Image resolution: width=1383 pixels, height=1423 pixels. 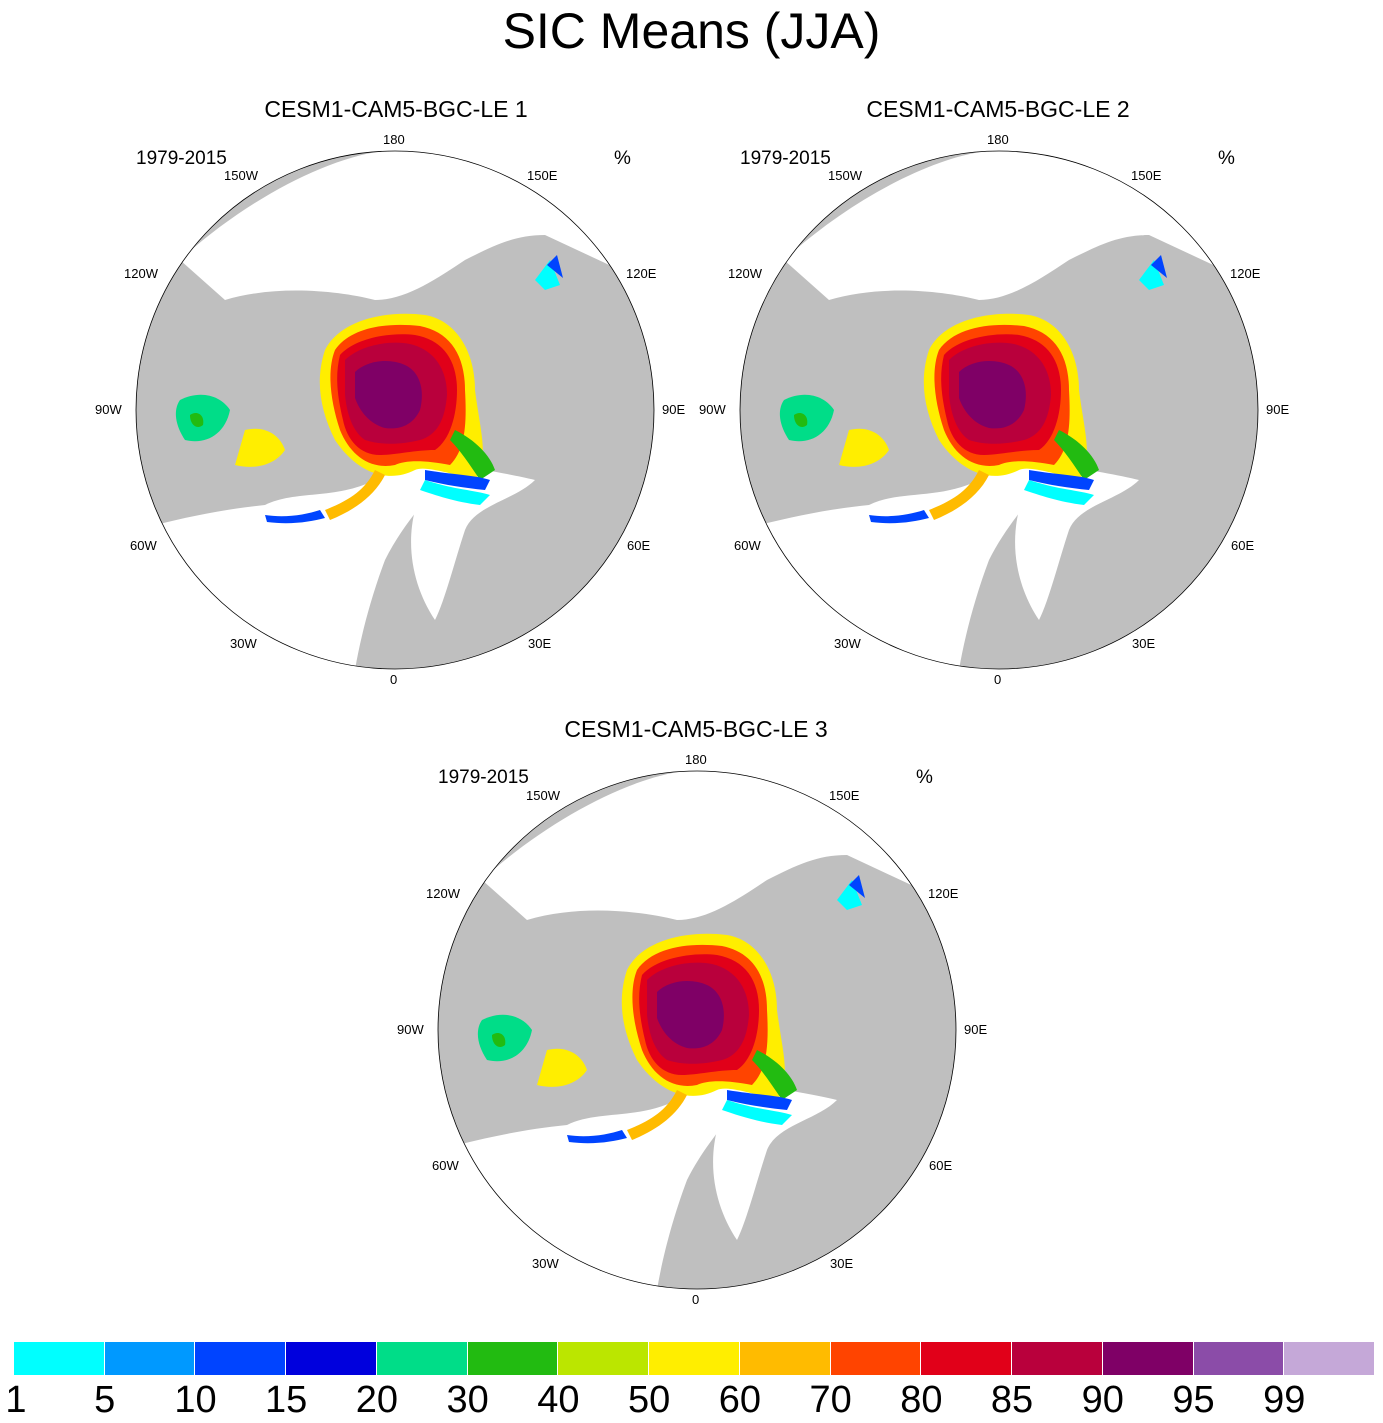 I want to click on colorbar-tick-label: 1, so click(x=16, y=1400).